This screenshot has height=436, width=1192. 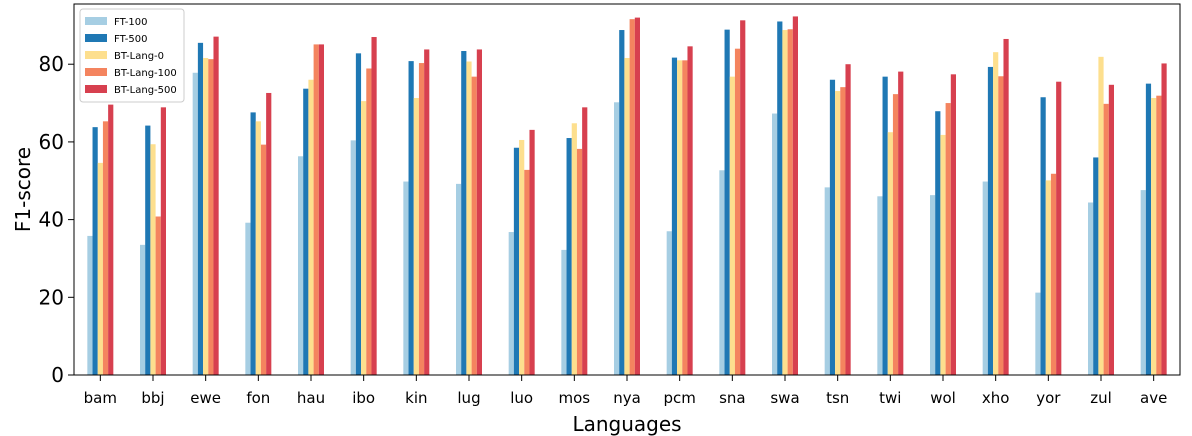 I want to click on bar-ft-500-xho, so click(x=990, y=221).